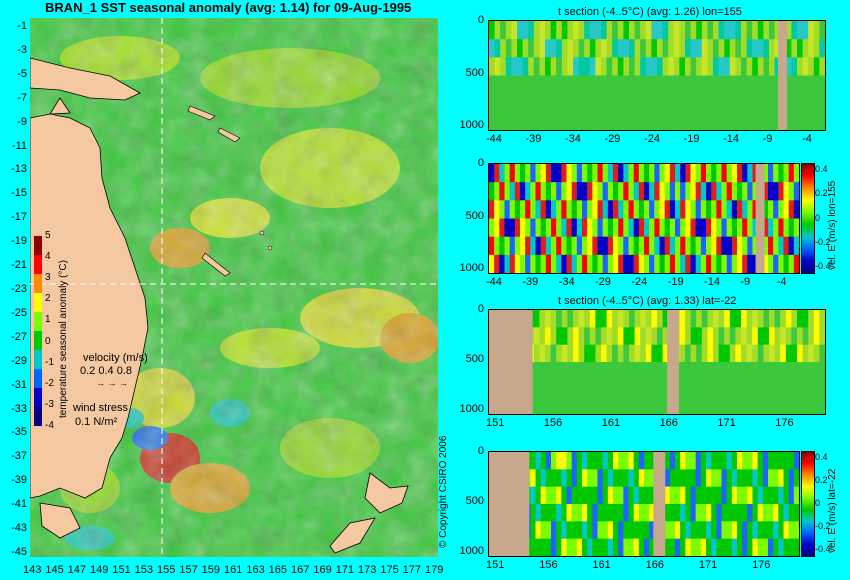 Image resolution: width=850 pixels, height=580 pixels. I want to click on colorbar-tick-label: 4, so click(48, 257).